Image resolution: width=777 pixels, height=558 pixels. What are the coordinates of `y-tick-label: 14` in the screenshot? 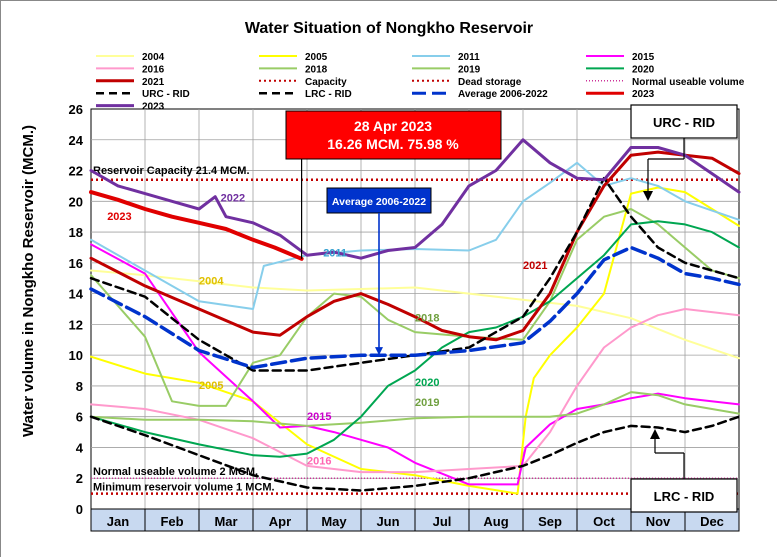 It's located at (76, 294).